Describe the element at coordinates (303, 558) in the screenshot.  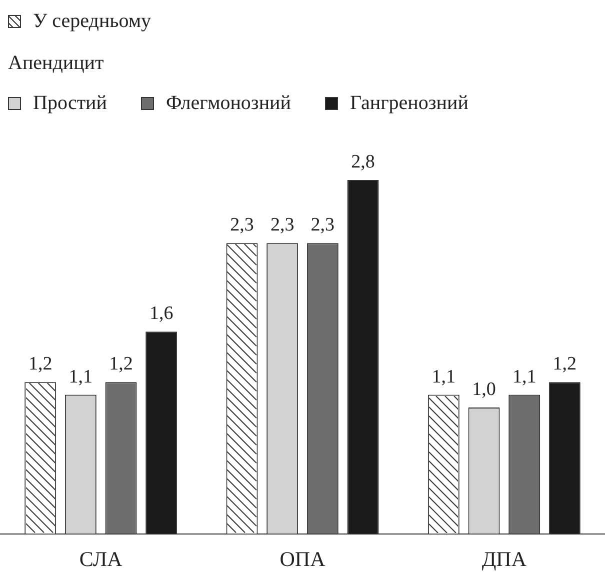
I see `x-tick-label: ОПА` at that location.